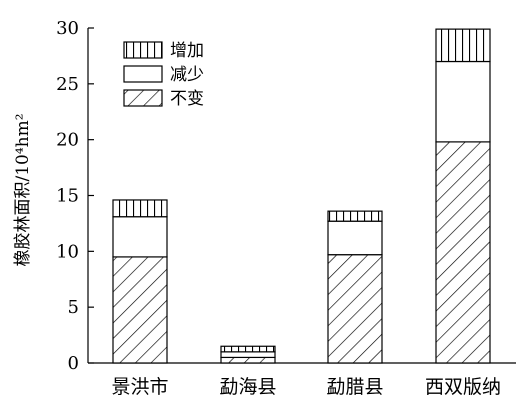 The image size is (526, 407). I want to click on y-tick-label: 10, so click(67, 251).